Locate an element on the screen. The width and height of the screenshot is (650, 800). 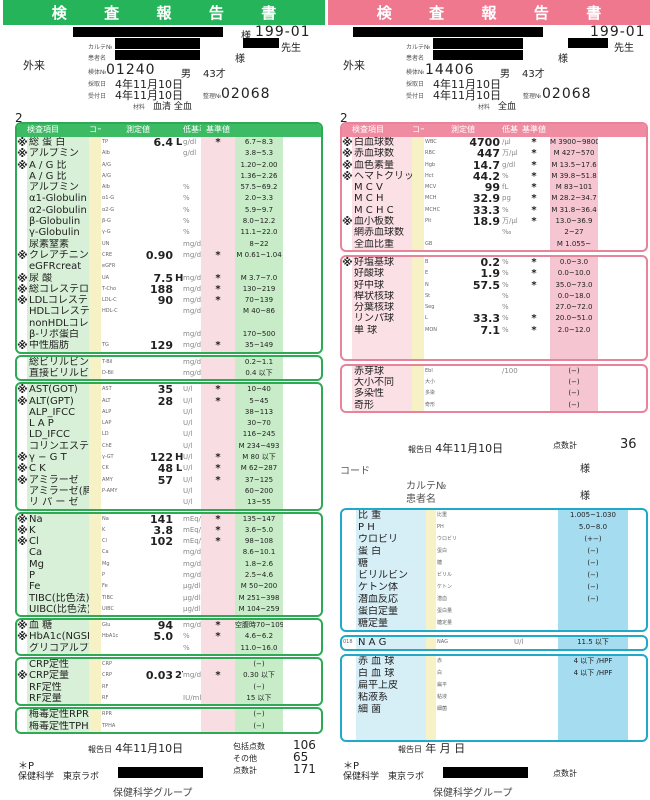
result-row: ※ 赤血球数 RBC 447 万/μl * M 427~570 is located at coordinates (494, 154).